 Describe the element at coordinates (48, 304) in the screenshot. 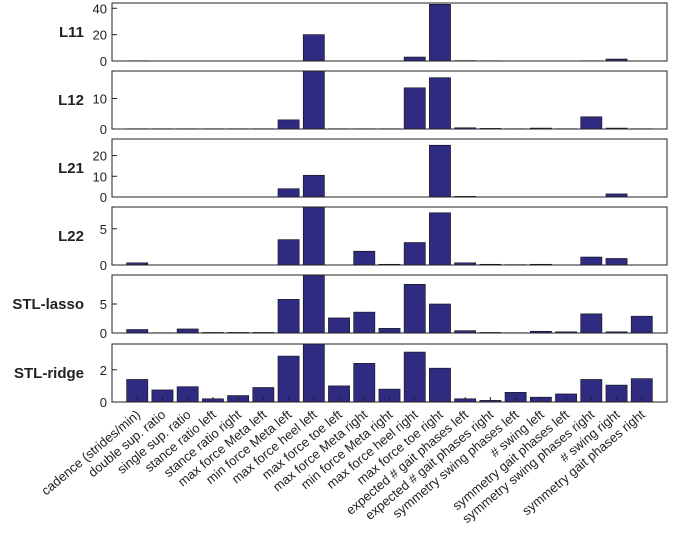

I see `panel-title: STL-lasso` at that location.